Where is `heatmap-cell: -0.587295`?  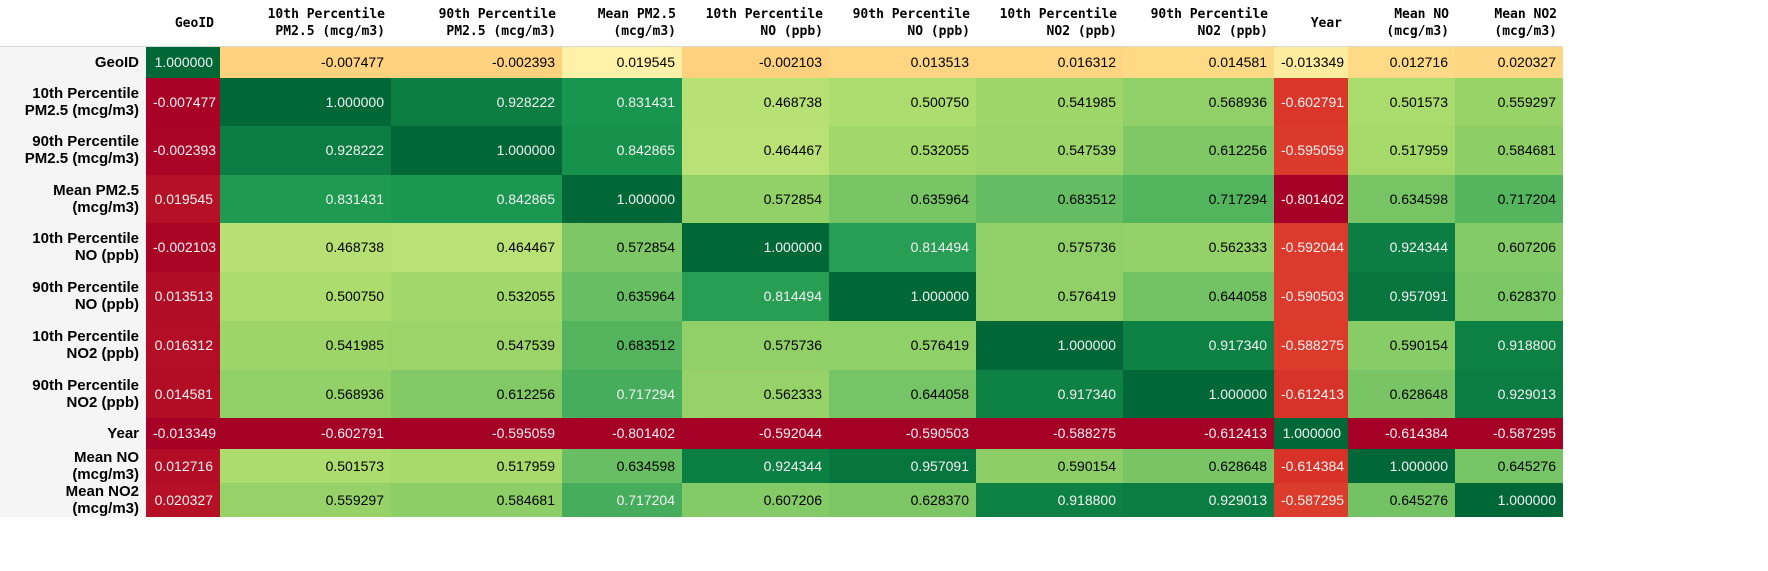
heatmap-cell: -0.587295 is located at coordinates (1509, 433).